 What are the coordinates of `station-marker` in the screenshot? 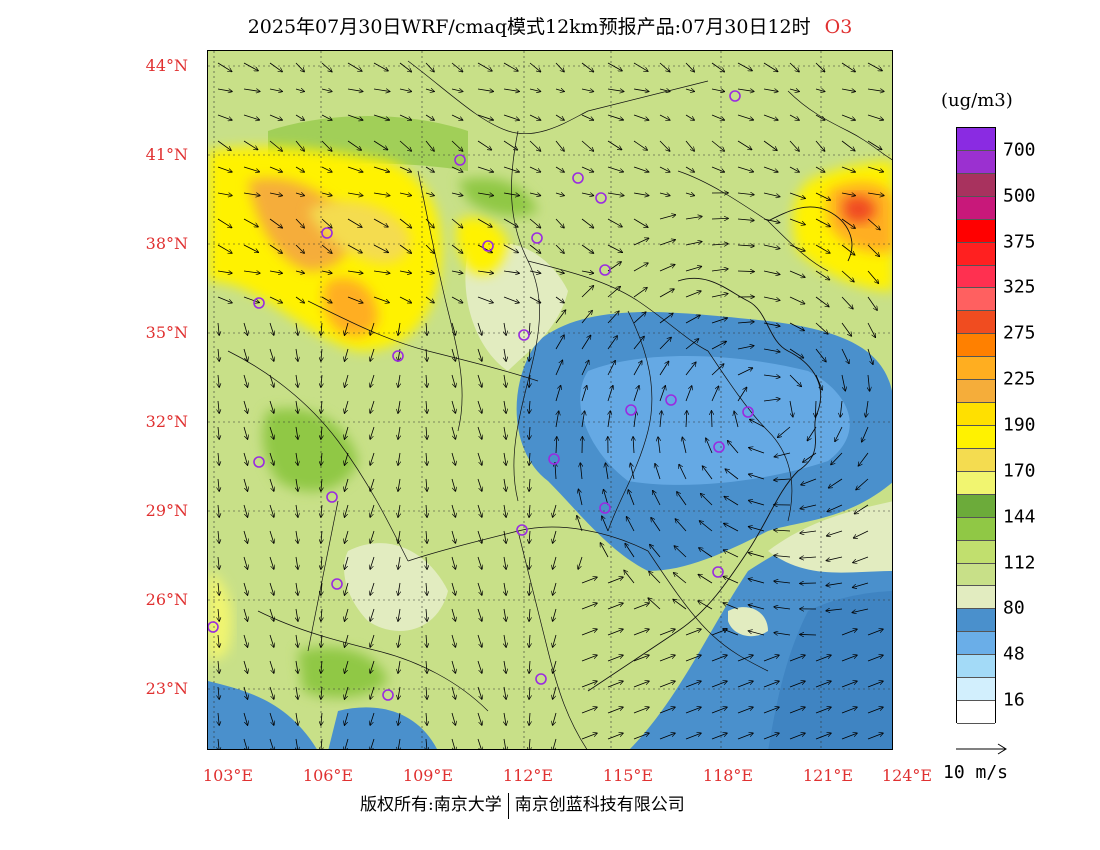 It's located at (259, 462).